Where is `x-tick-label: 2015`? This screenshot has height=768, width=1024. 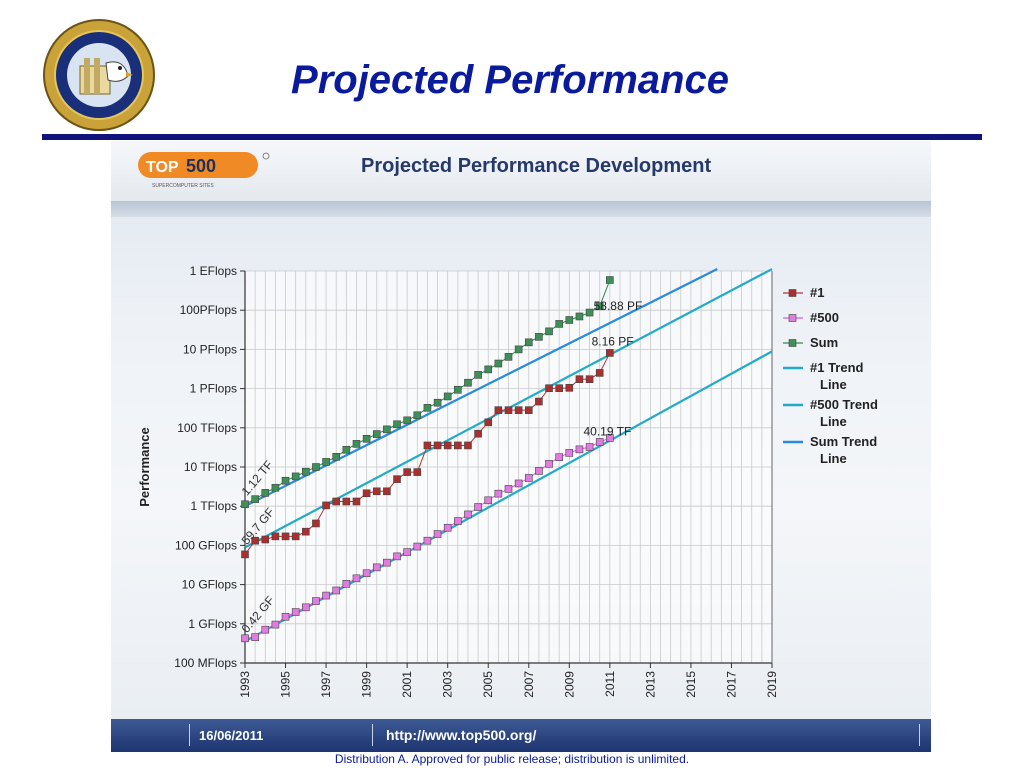 x-tick-label: 2015 is located at coordinates (691, 684).